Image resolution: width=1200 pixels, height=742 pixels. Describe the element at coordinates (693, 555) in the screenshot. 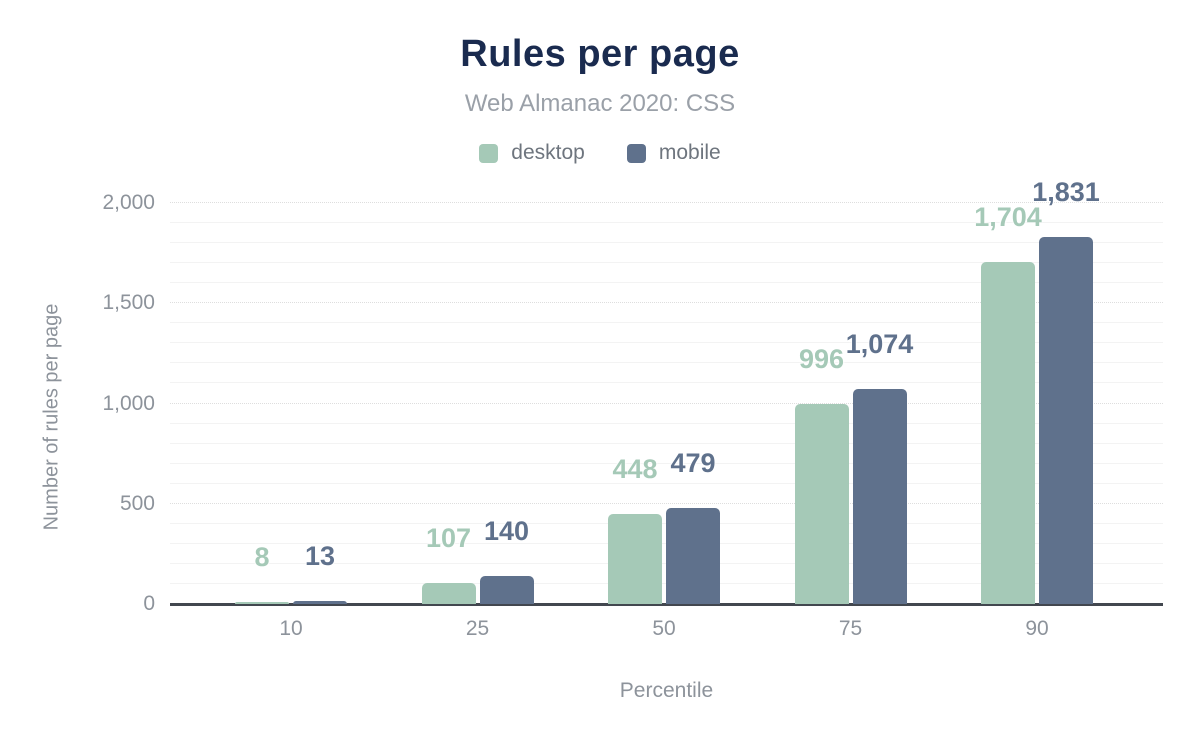

I see `bar-mobile-p50` at that location.